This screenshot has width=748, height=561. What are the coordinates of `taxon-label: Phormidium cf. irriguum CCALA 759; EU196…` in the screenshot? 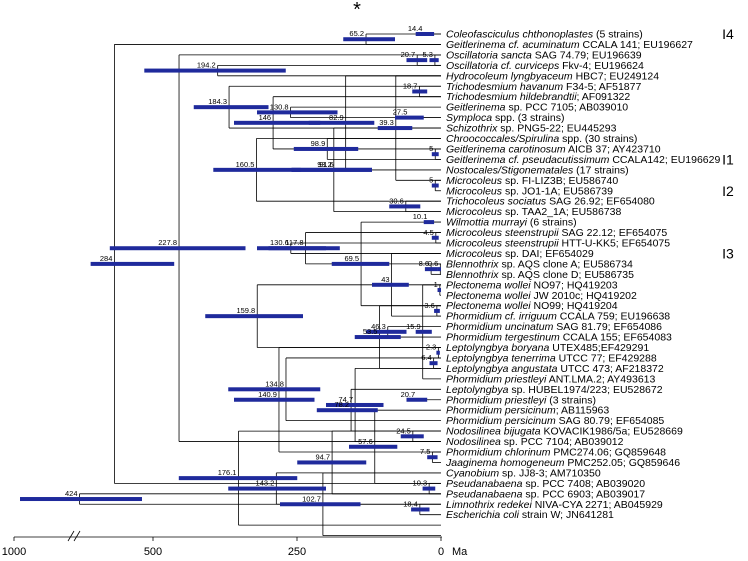 It's located at (558, 317).